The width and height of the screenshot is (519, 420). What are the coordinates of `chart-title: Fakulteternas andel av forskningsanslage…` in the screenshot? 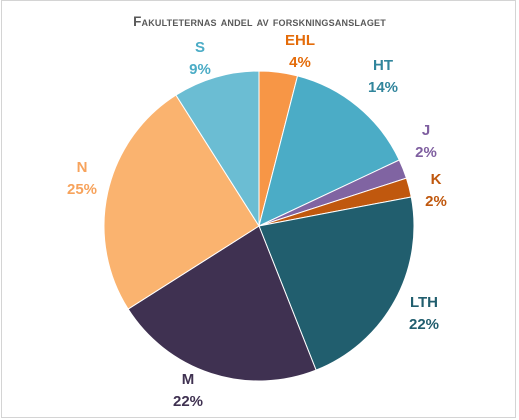 It's located at (259, 21).